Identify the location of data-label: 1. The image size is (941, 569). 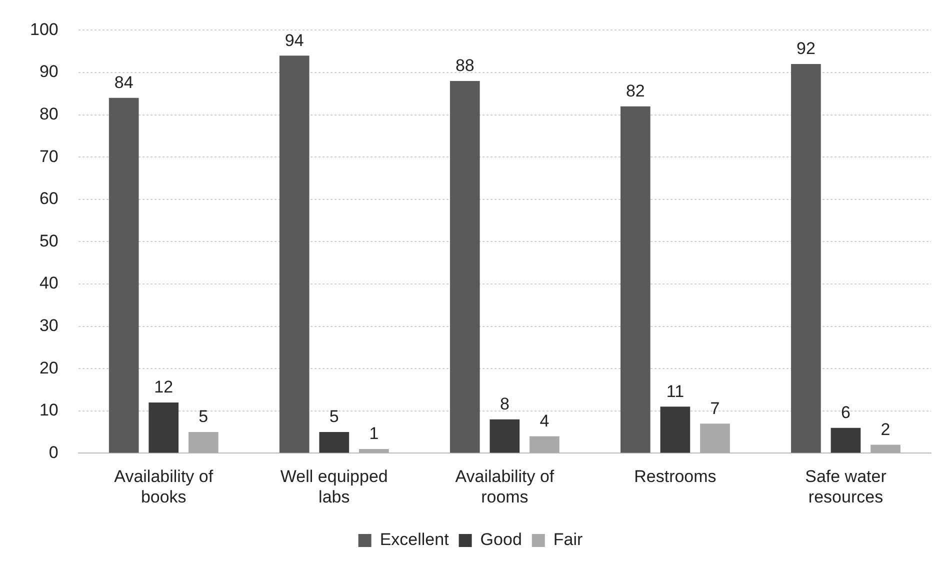
(374, 434).